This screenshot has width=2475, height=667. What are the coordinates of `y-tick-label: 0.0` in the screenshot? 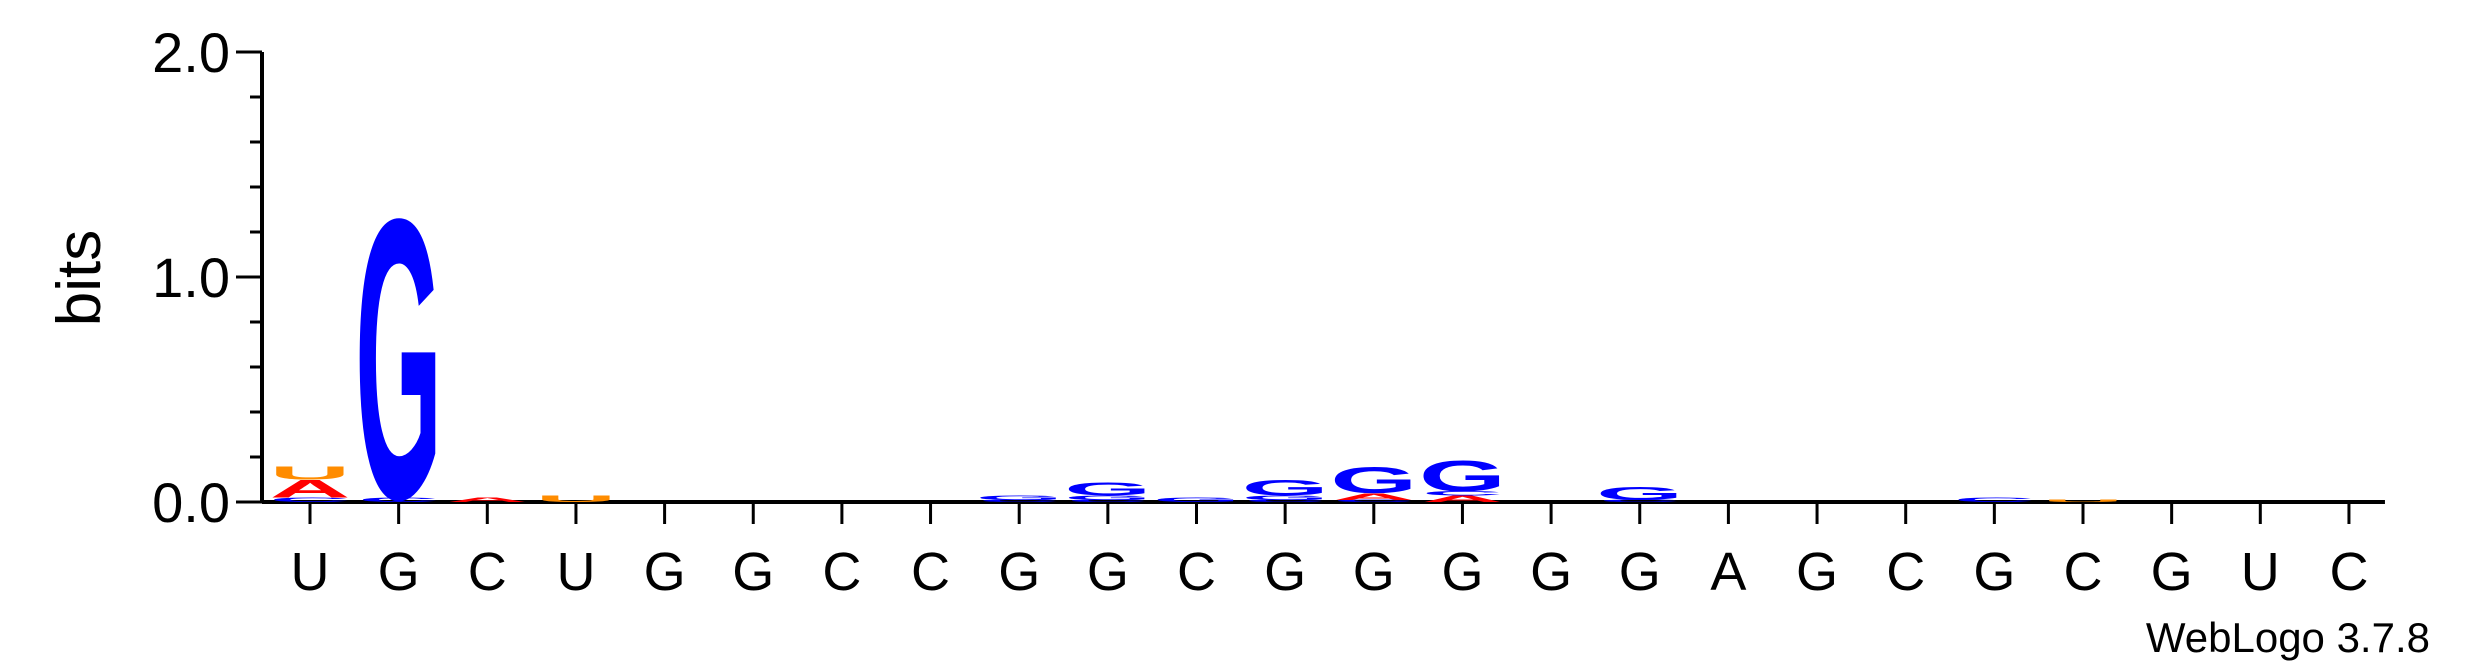 It's located at (191, 502).